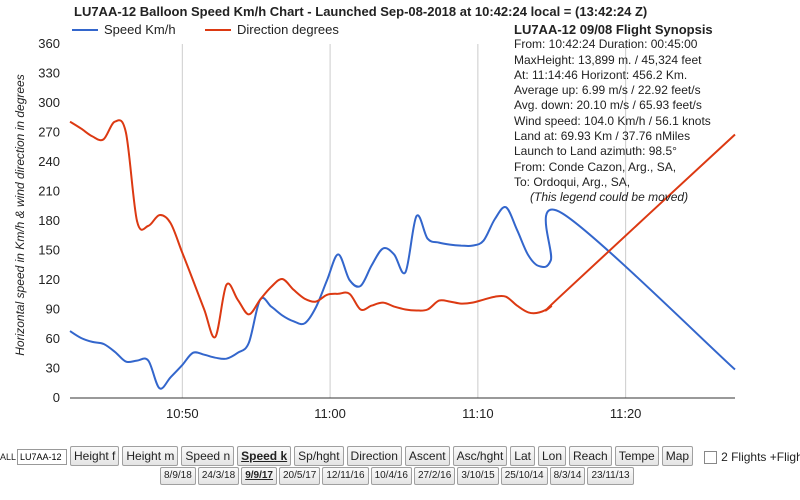 The height and width of the screenshot is (500, 800). I want to click on legend-item-speed: Speed Km/h, so click(124, 29).